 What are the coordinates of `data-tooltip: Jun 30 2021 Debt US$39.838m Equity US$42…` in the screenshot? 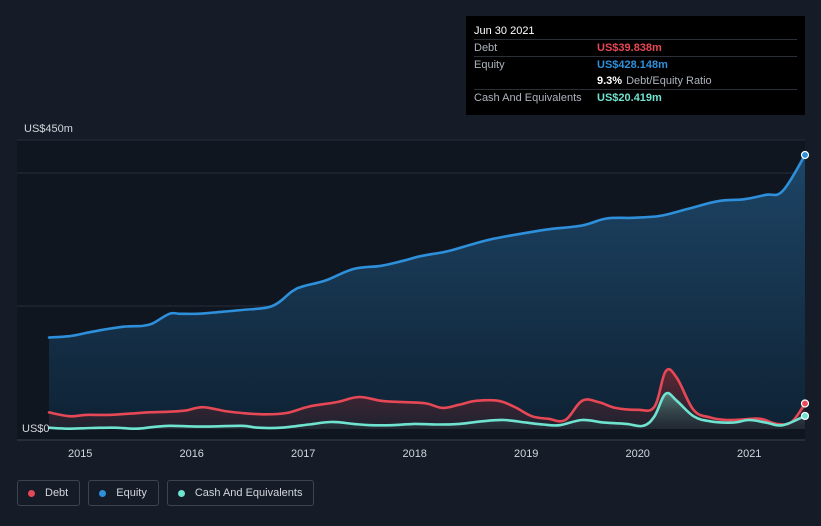 It's located at (635, 65).